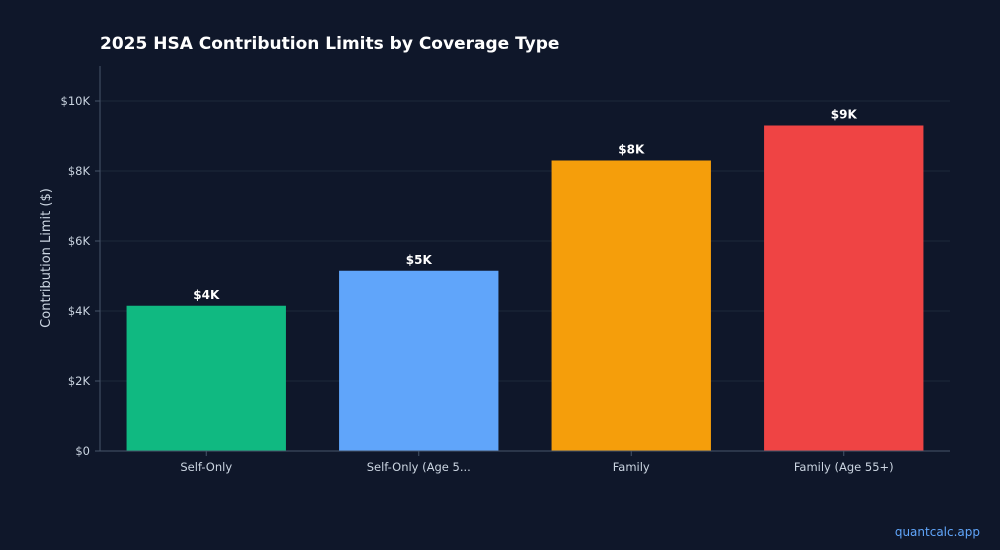 The height and width of the screenshot is (550, 1000). What do you see at coordinates (844, 467) in the screenshot?
I see `x-tick-label: Family (Age 55+)` at bounding box center [844, 467].